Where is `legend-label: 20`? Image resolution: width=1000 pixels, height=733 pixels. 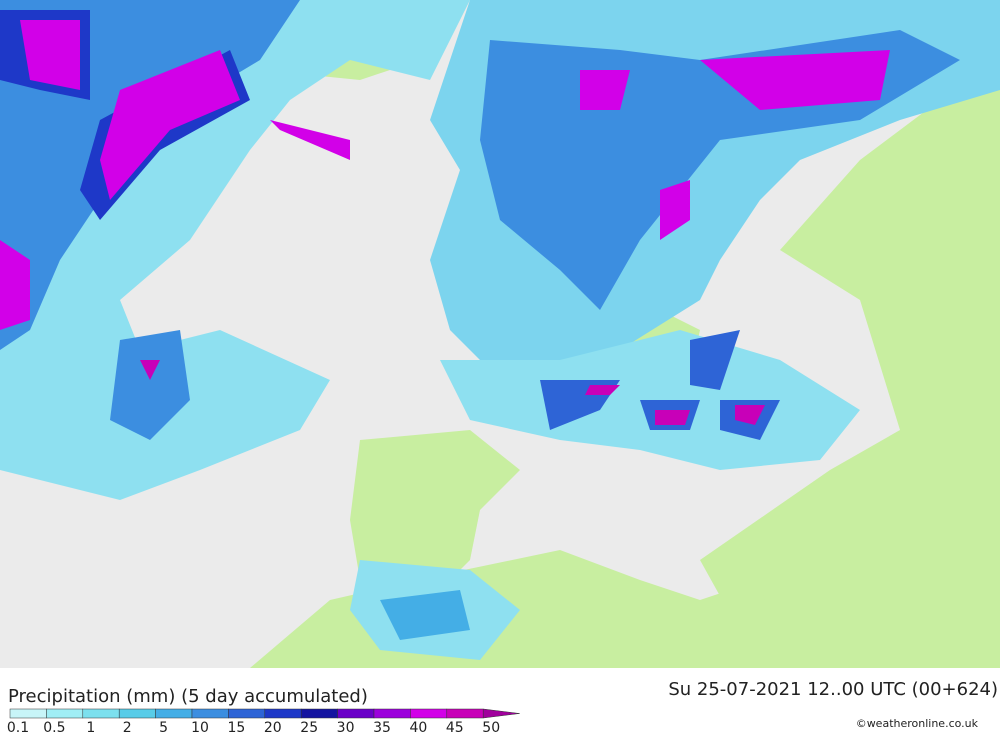
legend-label: 20 is located at coordinates (273, 726).